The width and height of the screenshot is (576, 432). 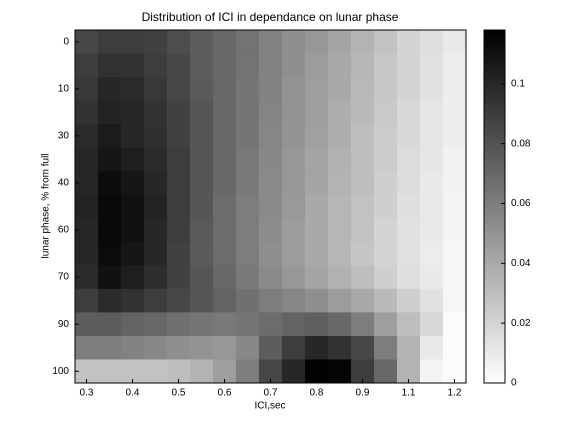 What do you see at coordinates (179, 393) in the screenshot?
I see `x-tick-label: 0.5` at bounding box center [179, 393].